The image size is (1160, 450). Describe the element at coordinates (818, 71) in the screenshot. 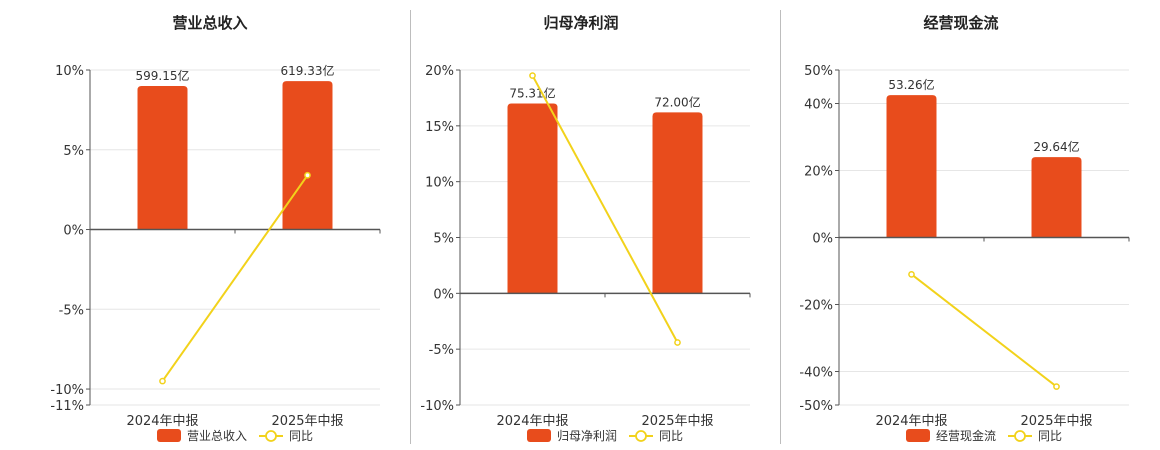

I see `y-tick-label: 50%` at that location.